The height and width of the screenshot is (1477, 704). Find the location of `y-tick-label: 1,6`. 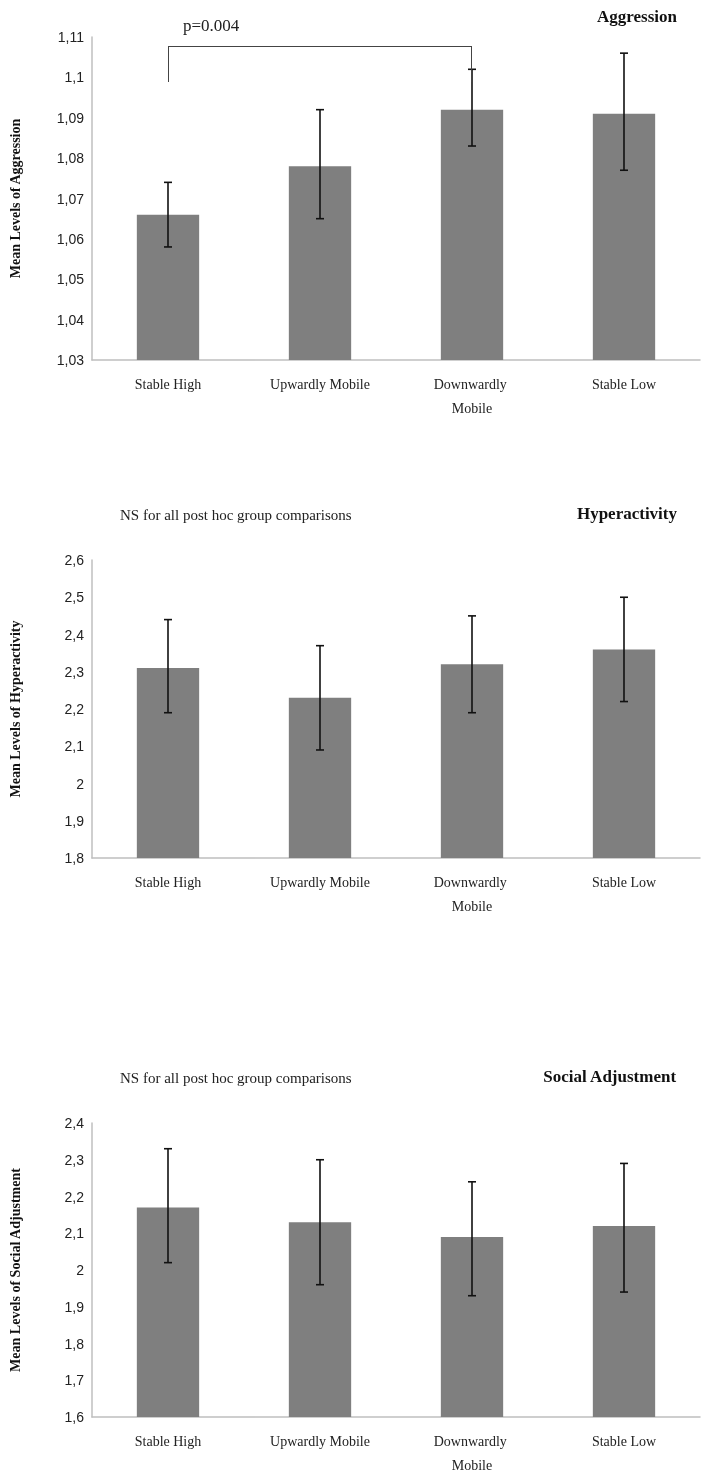

y-tick-label: 1,6 is located at coordinates (74, 1417).